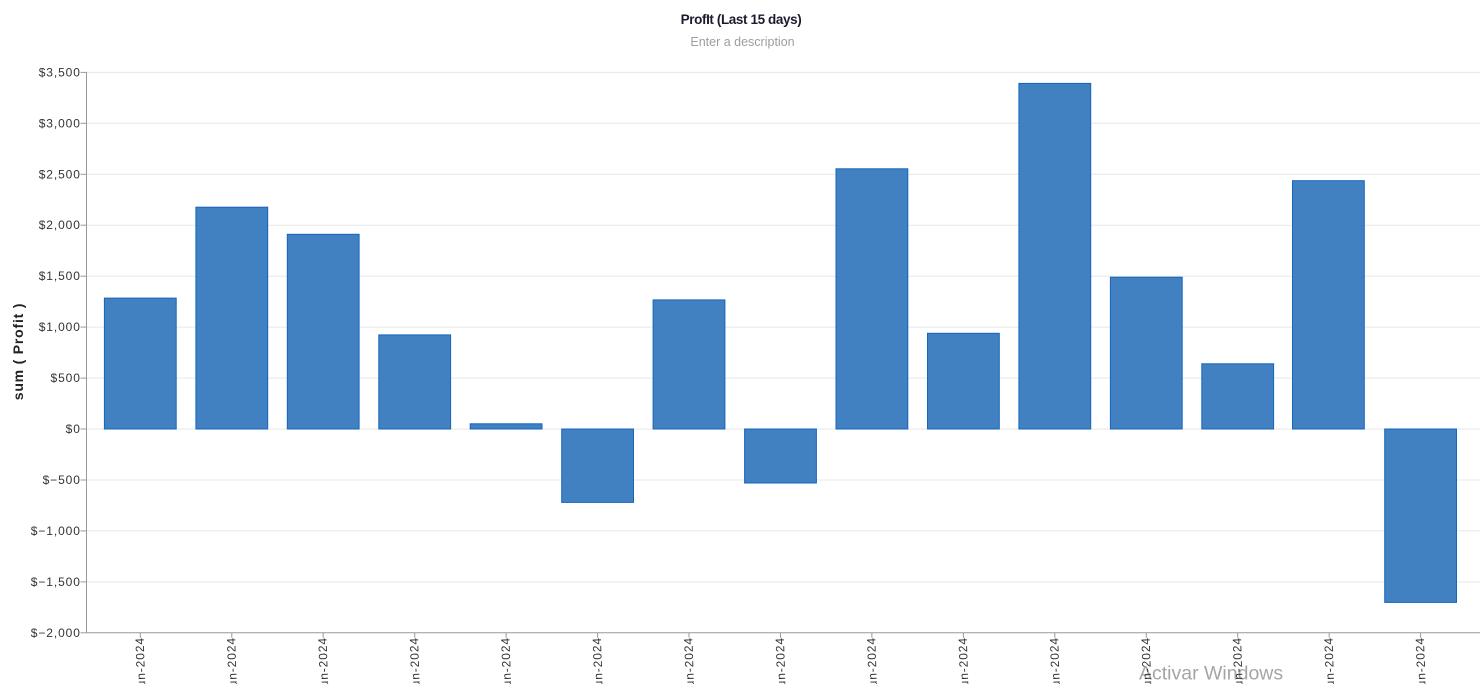 This screenshot has height=684, width=1480. Describe the element at coordinates (60, 225) in the screenshot. I see `svg-text: $2,000` at that location.